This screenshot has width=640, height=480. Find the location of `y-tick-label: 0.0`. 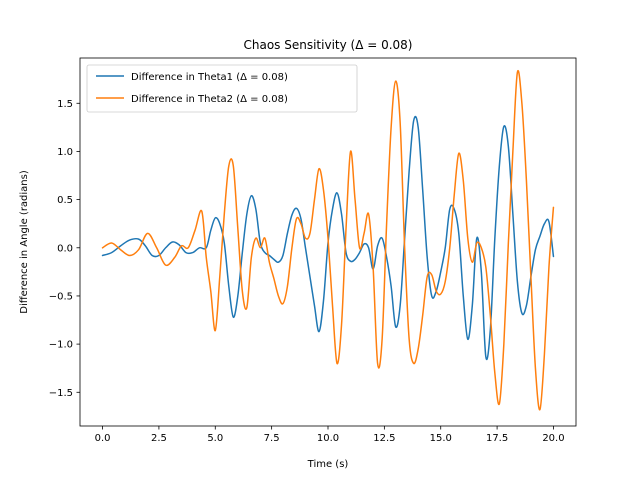

y-tick-label: 0.0 is located at coordinates (65, 248).